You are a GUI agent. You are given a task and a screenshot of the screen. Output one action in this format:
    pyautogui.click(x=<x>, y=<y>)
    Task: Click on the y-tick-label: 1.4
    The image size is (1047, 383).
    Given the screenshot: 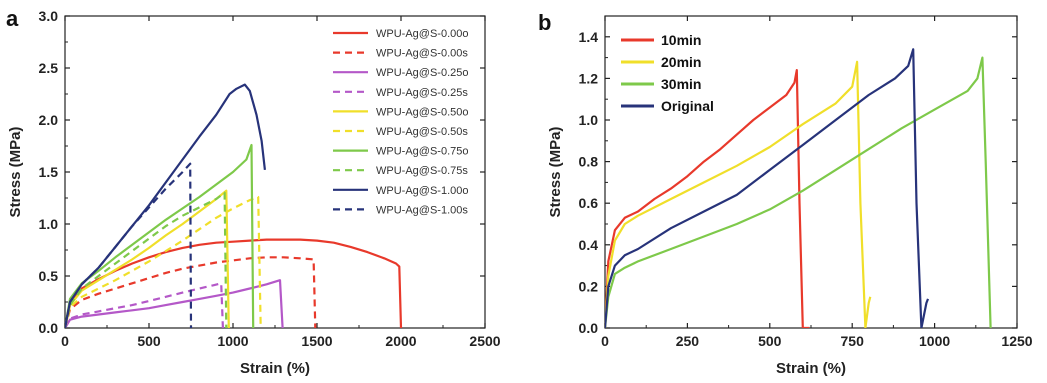 What is the action you would take?
    pyautogui.click(x=589, y=37)
    